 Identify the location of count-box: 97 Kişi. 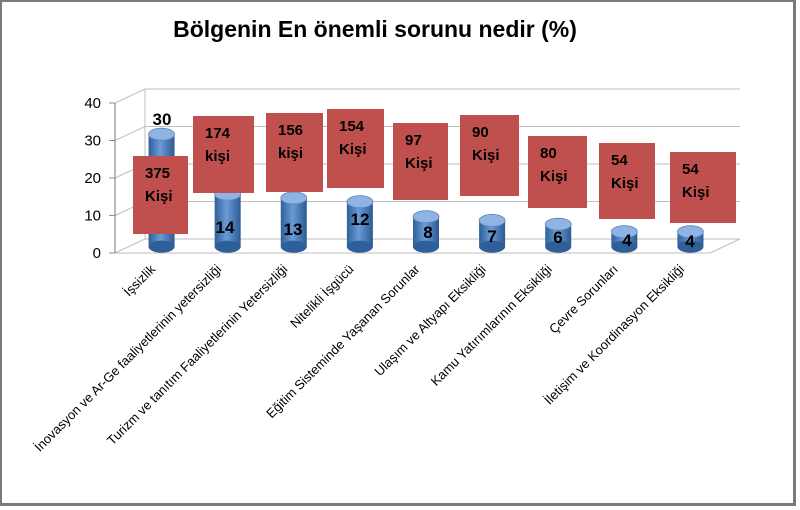
(420, 161).